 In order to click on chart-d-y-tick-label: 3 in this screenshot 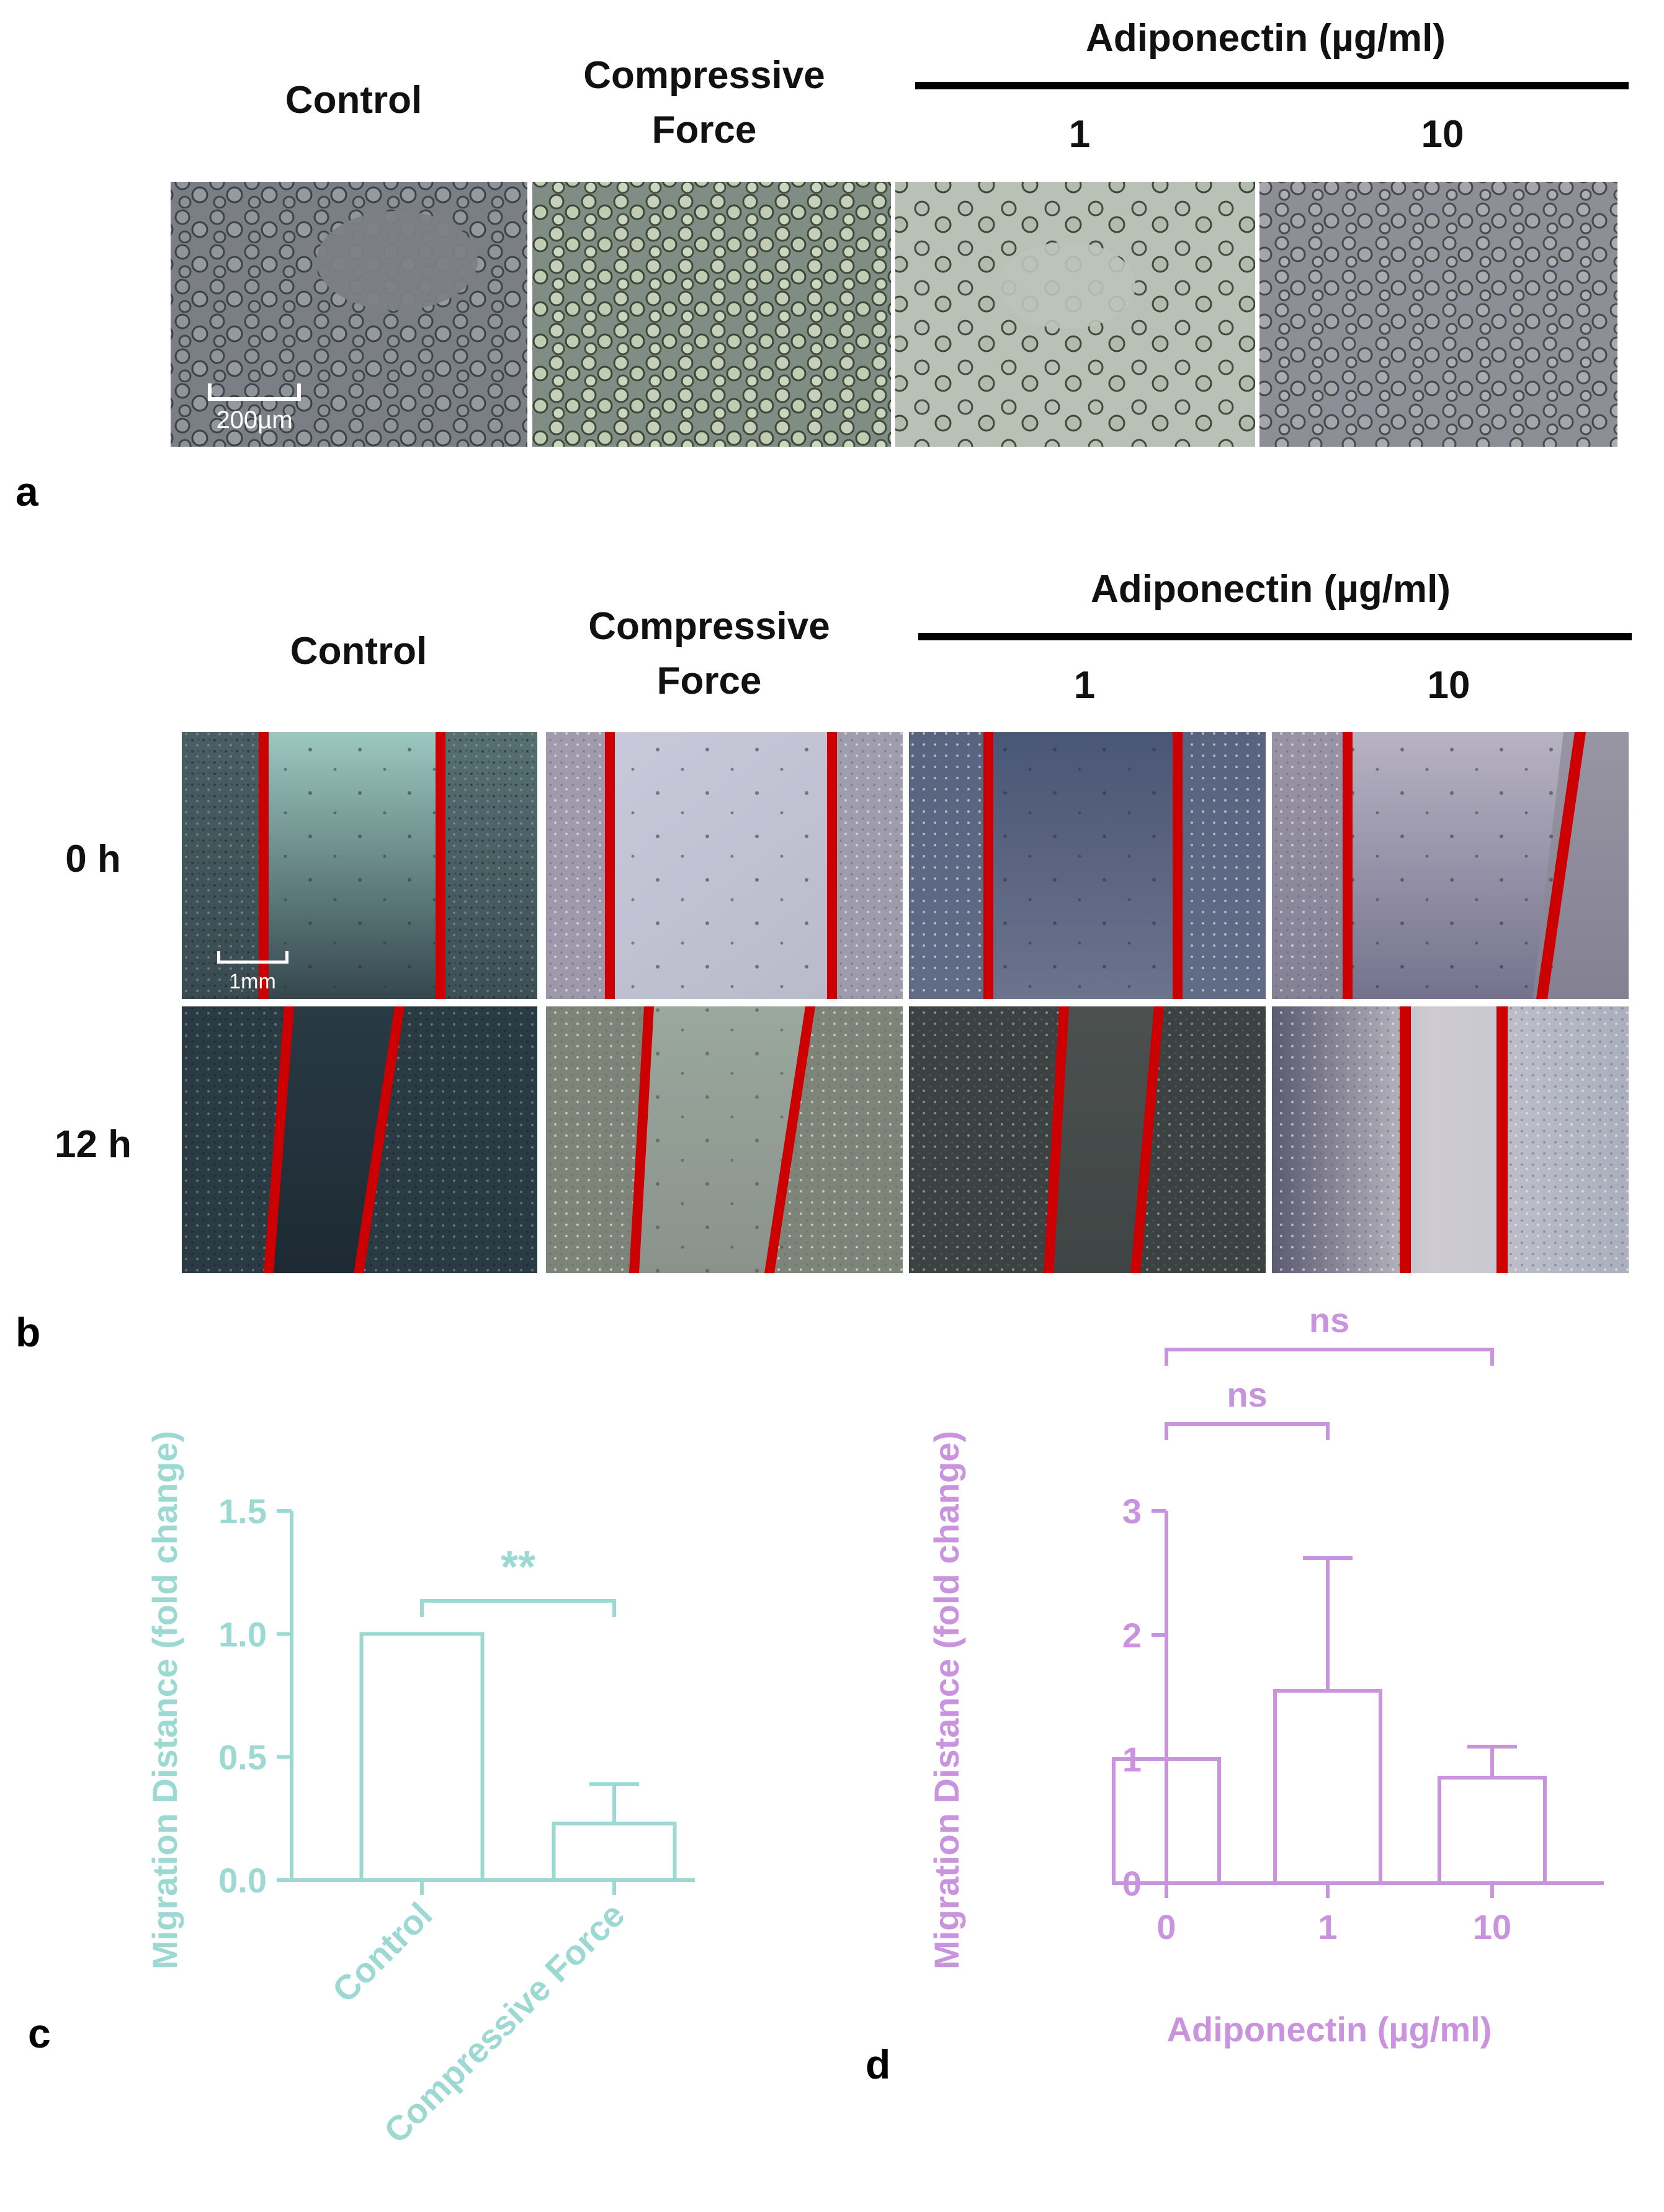, I will do `click(1132, 1512)`.